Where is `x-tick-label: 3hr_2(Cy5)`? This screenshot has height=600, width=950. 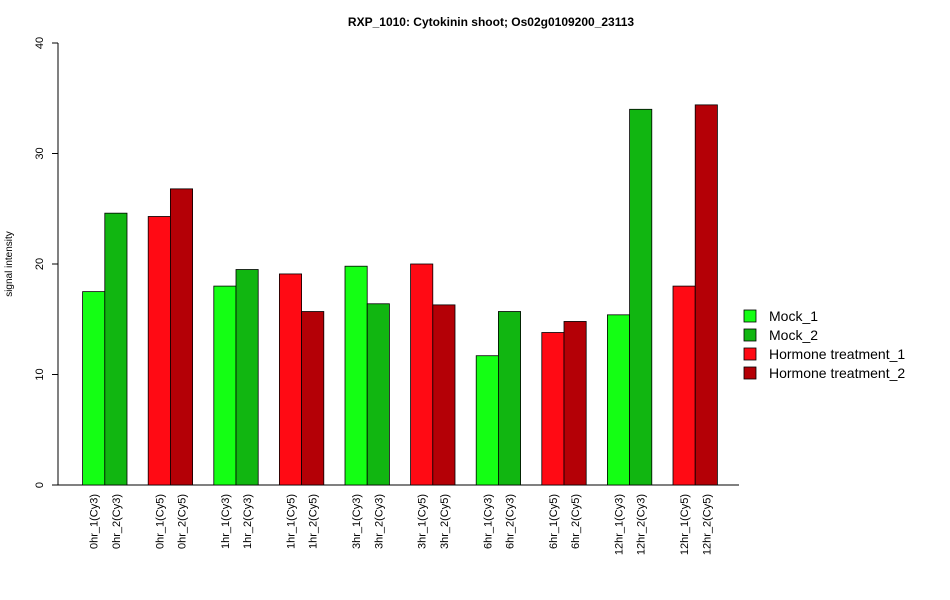
x-tick-label: 3hr_2(Cy5) is located at coordinates (445, 521).